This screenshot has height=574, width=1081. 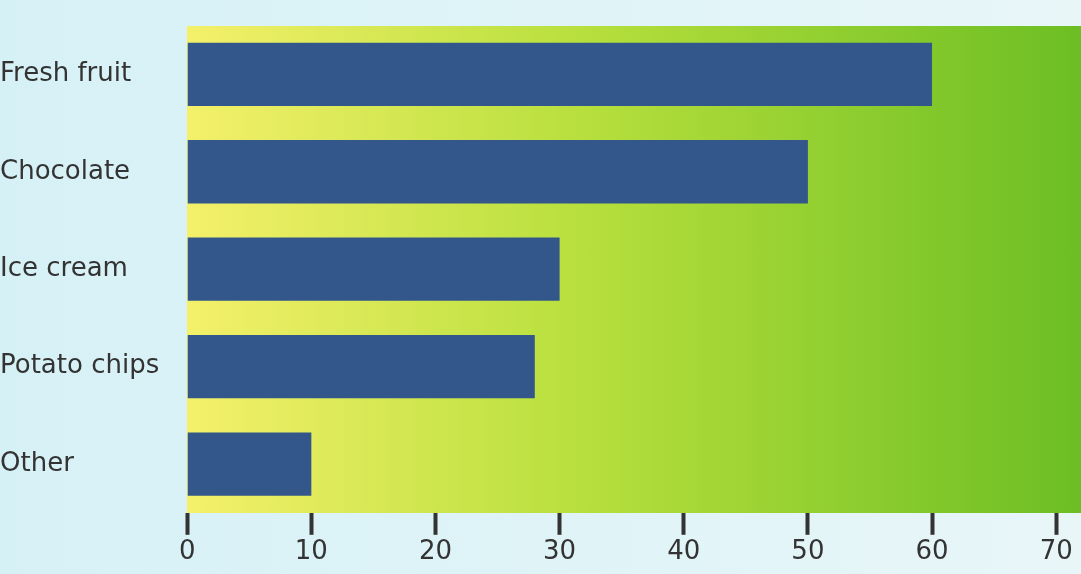 What do you see at coordinates (1056, 550) in the screenshot?
I see `x-tick-label: 70` at bounding box center [1056, 550].